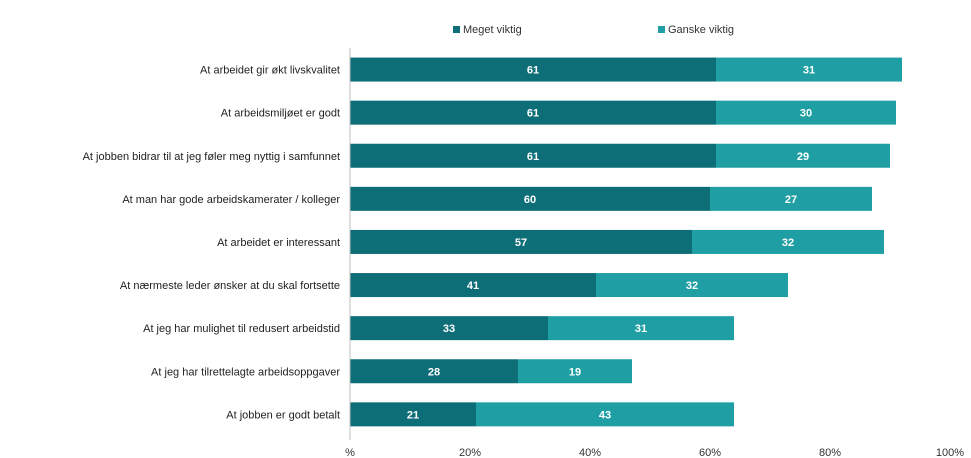 The image size is (971, 458). I want to click on bar-value-label: 30, so click(806, 114).